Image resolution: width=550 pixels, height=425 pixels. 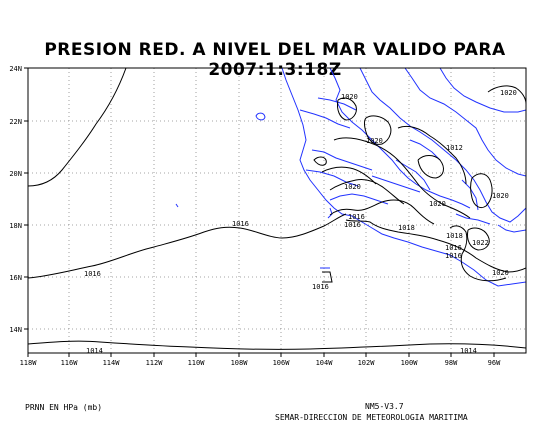 I want to click on lon-tick-label: 98W, so click(x=451, y=363).